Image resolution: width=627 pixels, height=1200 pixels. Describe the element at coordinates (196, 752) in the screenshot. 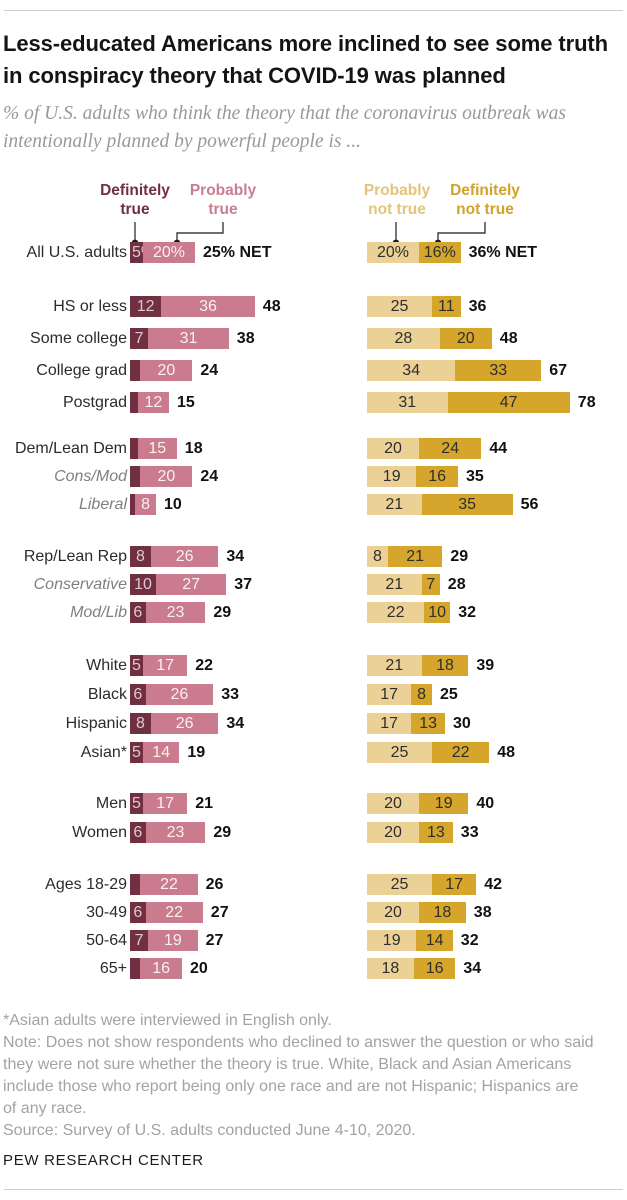

I see `net-true-label: 19` at that location.